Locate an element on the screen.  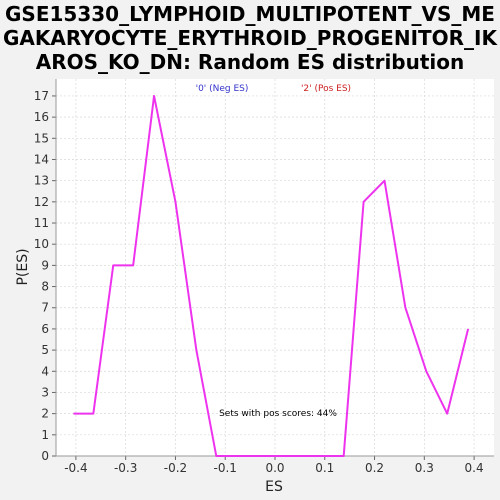
x-tick-label: -0.4 is located at coordinates (75, 468).